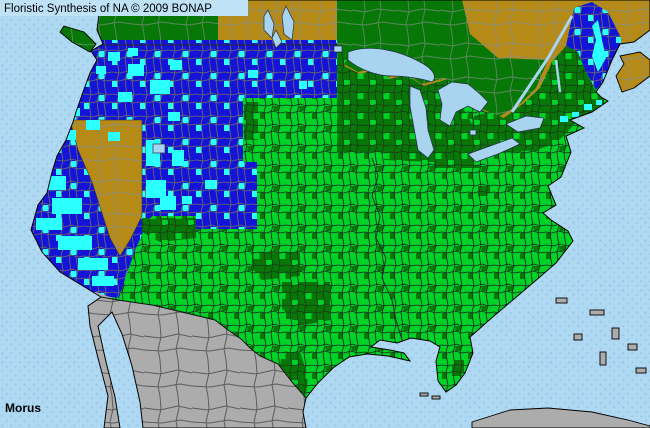 This screenshot has width=650, height=428. Describe the element at coordinates (494, 150) in the screenshot. I see `lake-erie` at that location.